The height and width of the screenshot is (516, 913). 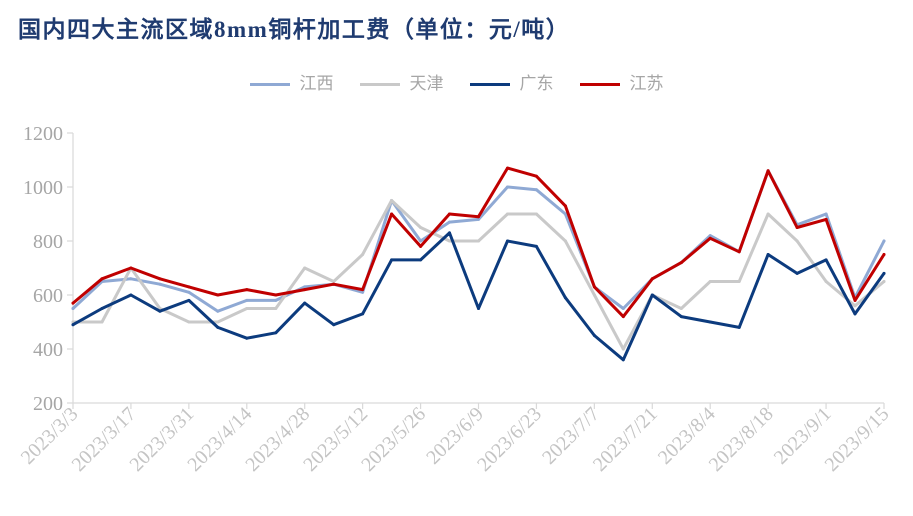 What do you see at coordinates (426, 83) in the screenshot?
I see `legend-label-tianjin: 天津` at bounding box center [426, 83].